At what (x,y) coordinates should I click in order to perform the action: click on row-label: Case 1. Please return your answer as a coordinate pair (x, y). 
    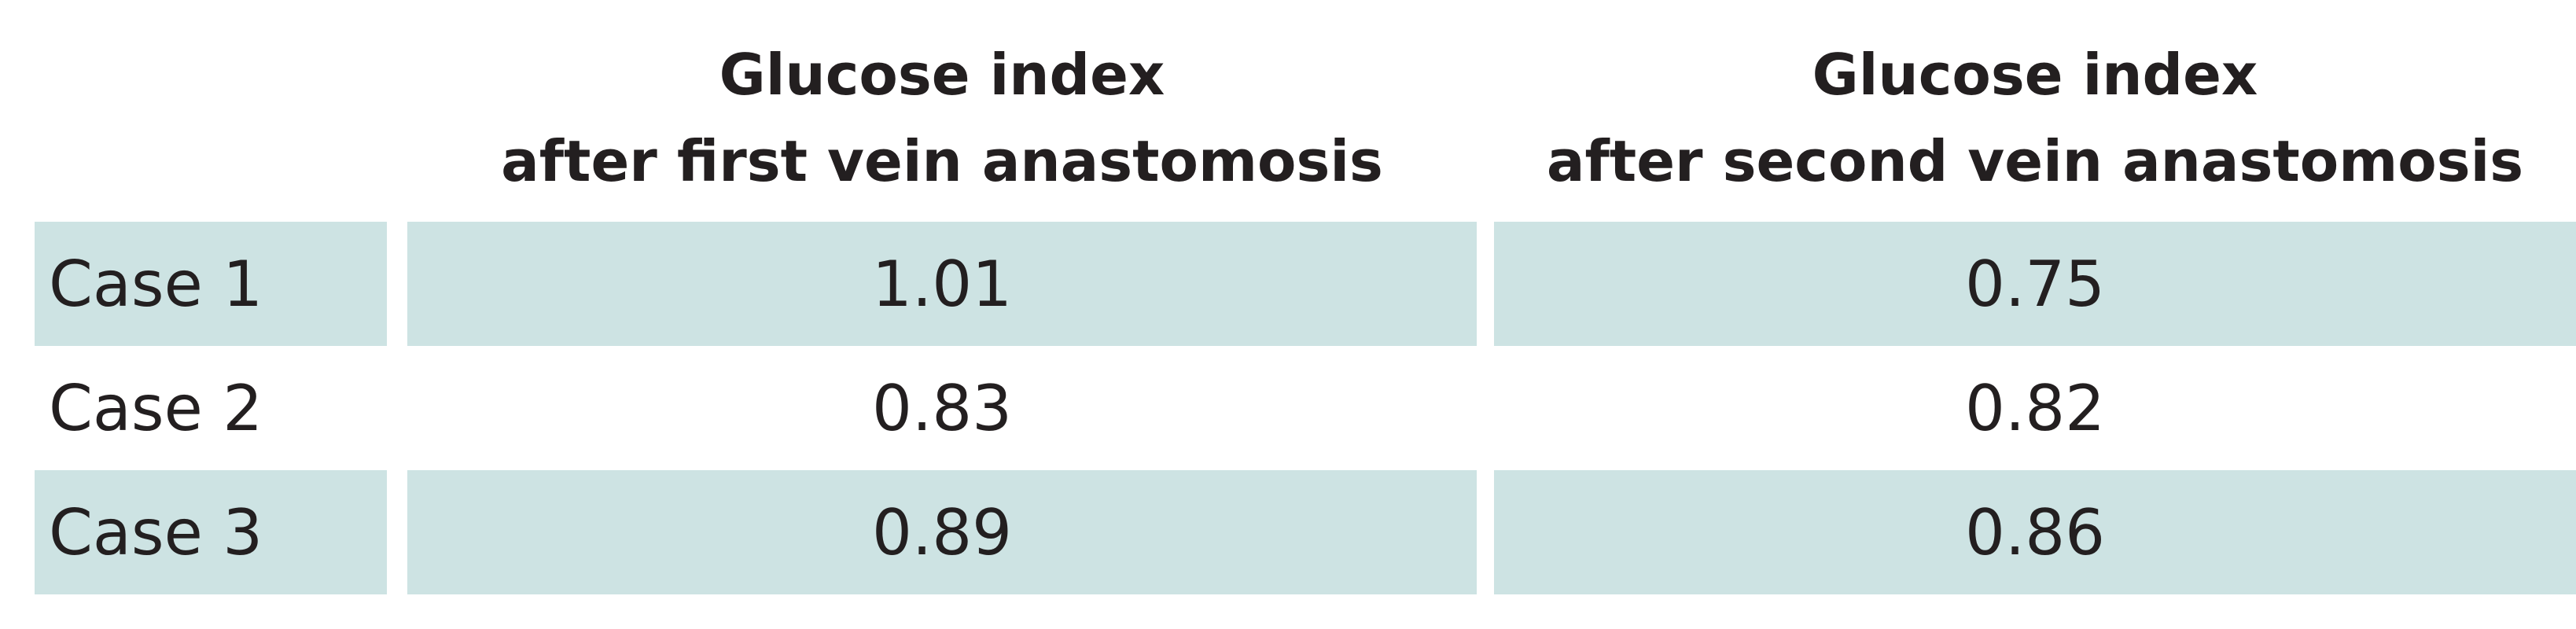
    Looking at the image, I should click on (211, 284).